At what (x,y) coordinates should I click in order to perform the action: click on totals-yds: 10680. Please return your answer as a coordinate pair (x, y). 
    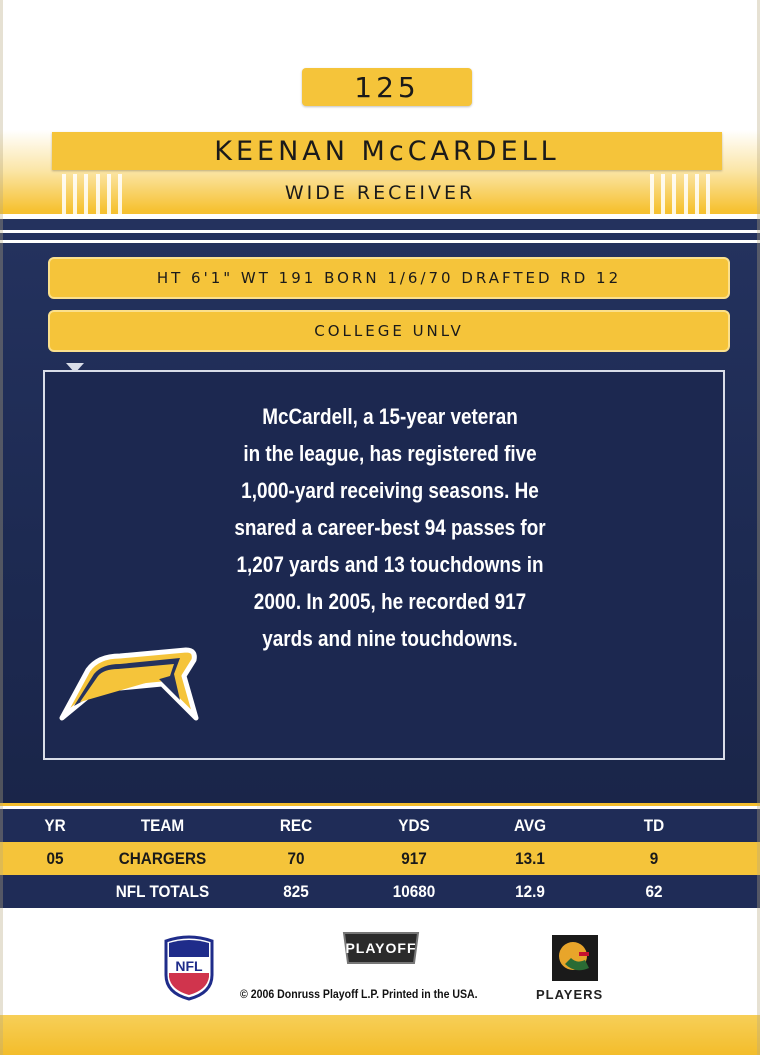
    Looking at the image, I should click on (414, 891).